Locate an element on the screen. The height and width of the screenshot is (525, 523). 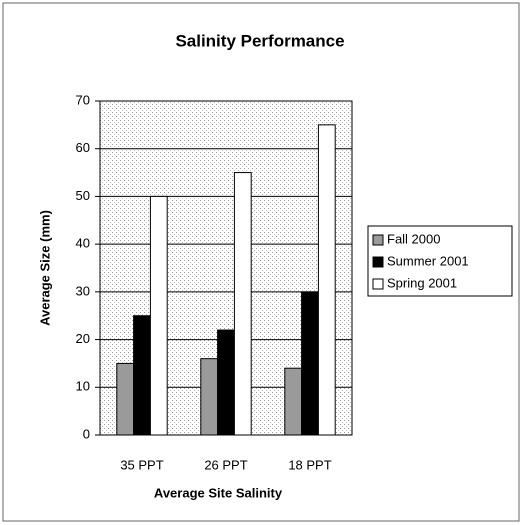
y-tick-label: 10 is located at coordinates (83, 386).